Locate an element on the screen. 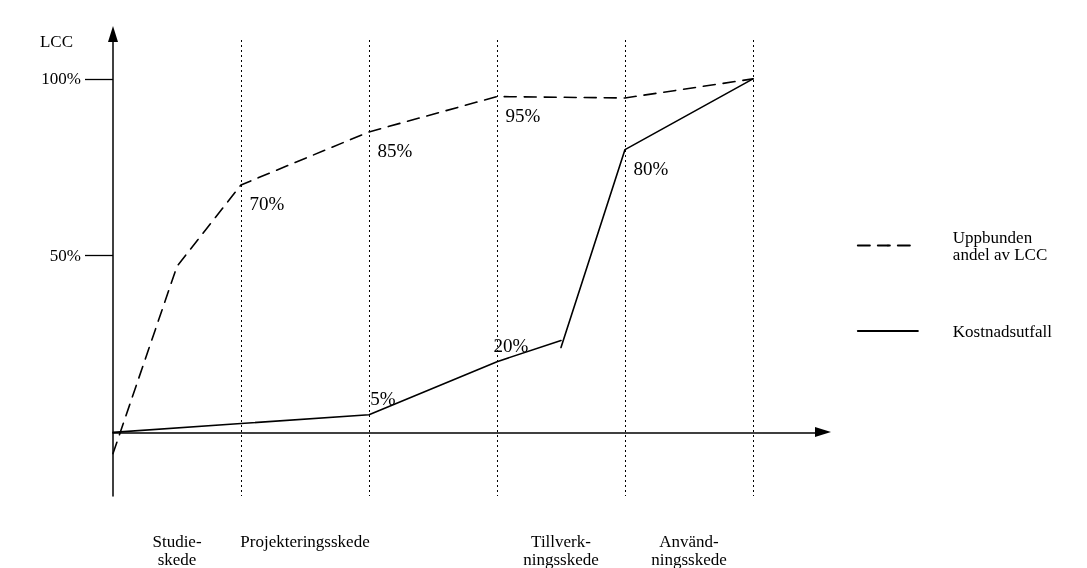  y-tick-label: 50% is located at coordinates (65, 256).